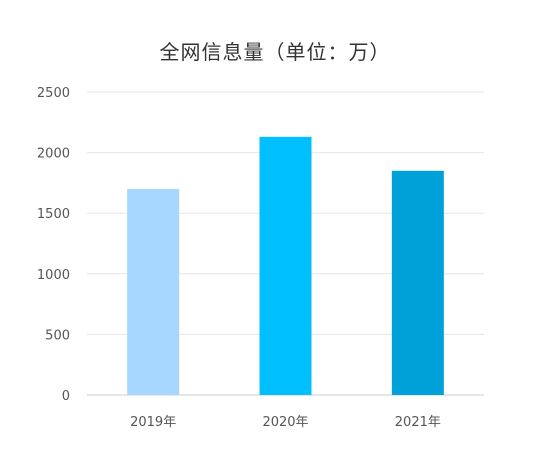  What do you see at coordinates (53, 275) in the screenshot?
I see `y-tick-label: 1000` at bounding box center [53, 275].